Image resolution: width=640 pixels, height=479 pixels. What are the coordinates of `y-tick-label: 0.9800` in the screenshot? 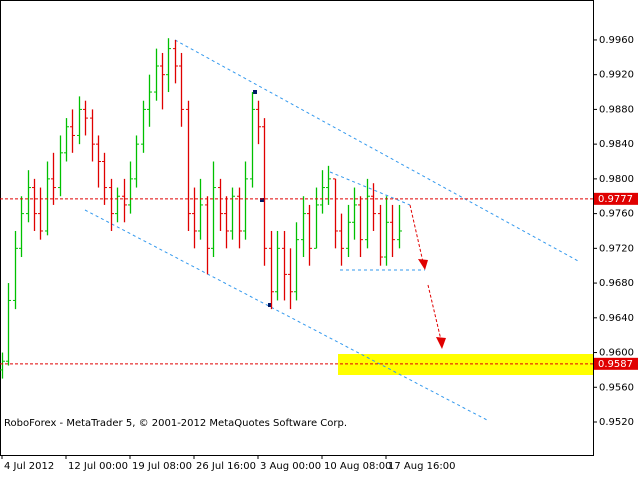 It's located at (616, 179).